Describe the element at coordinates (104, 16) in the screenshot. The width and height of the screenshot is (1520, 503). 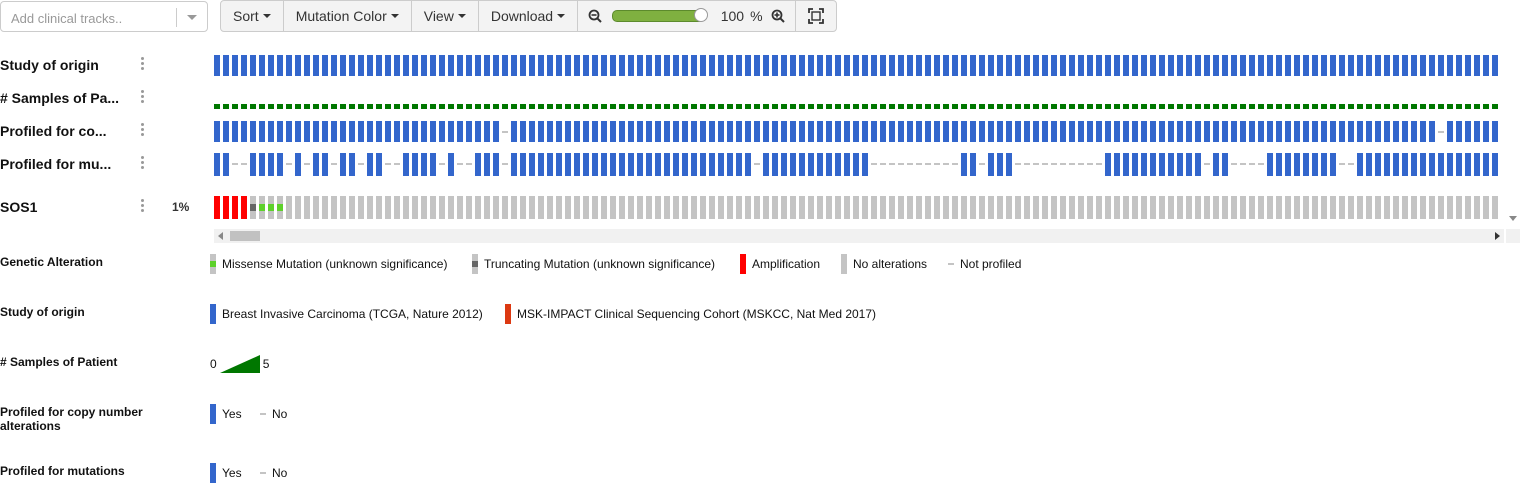
I see `clinical-tracks-select: Add clinical tracks..` at that location.